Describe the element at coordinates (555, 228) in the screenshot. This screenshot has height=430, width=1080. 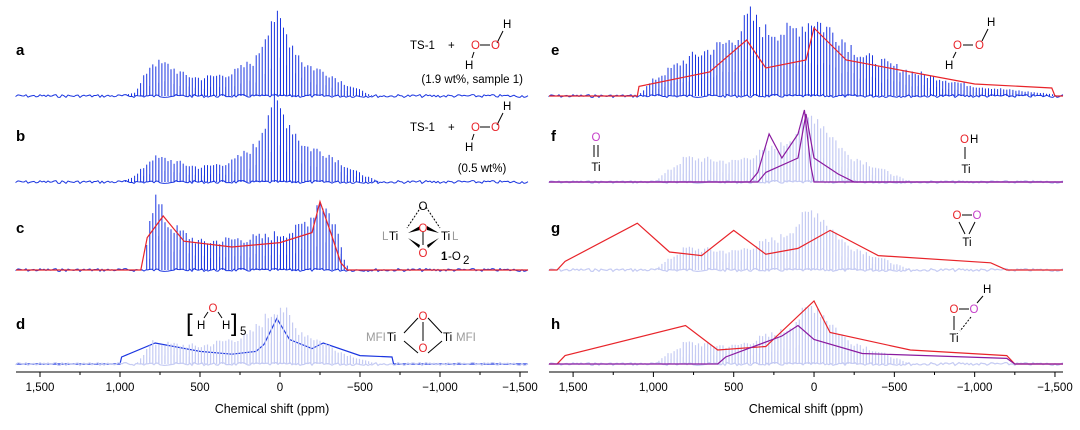
I see `panel-g-label: g` at that location.